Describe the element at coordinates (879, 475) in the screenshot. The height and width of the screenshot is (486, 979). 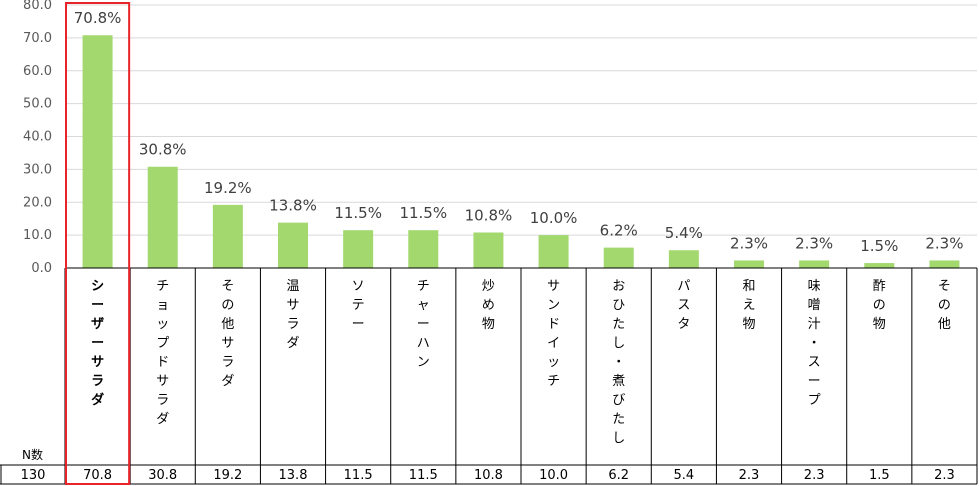
I see `table-value: 1.5` at that location.